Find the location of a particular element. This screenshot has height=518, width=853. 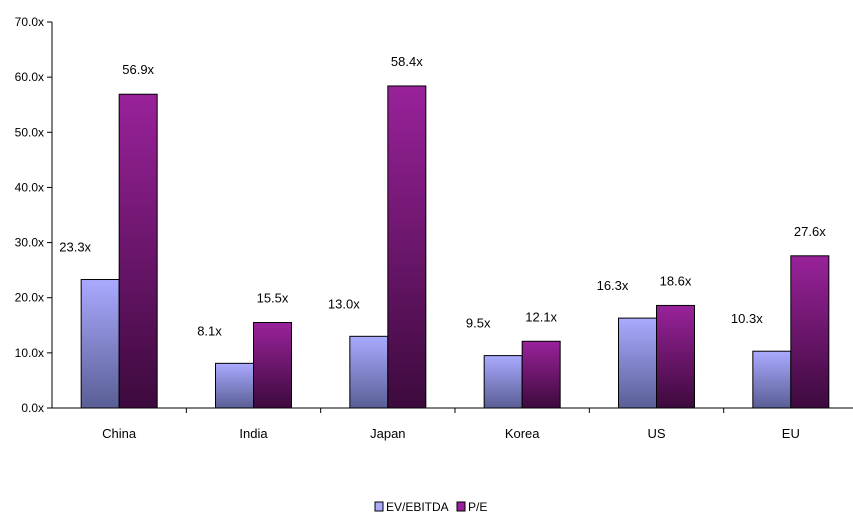

legend-label-pe: P/E is located at coordinates (477, 507).